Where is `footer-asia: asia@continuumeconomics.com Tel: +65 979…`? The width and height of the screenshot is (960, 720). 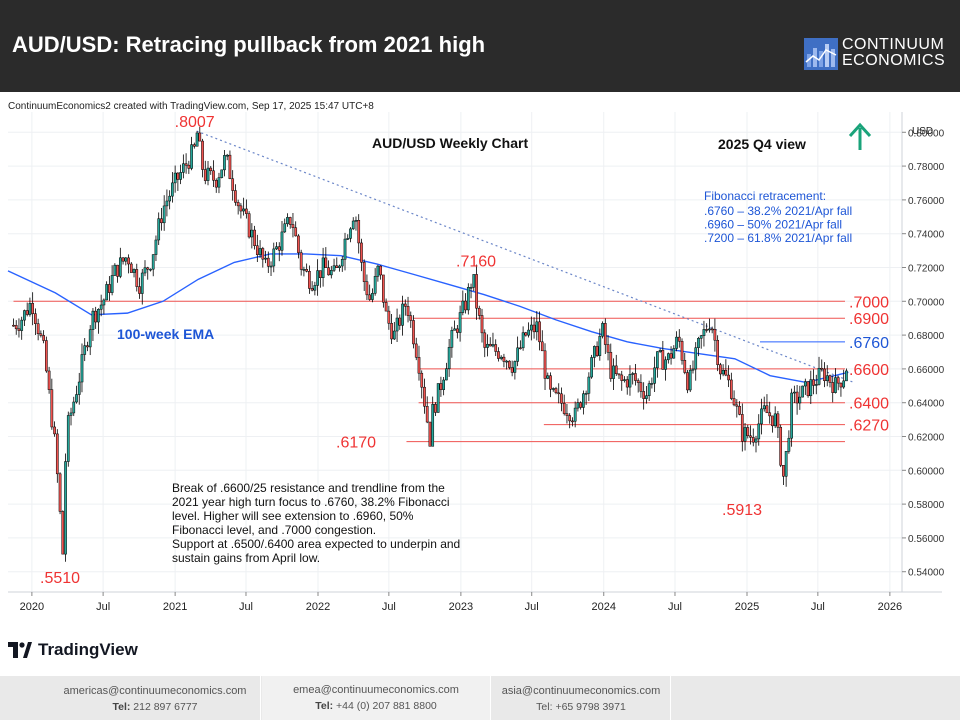
footer-asia: asia@continuumeconomics.com Tel: +65 979… is located at coordinates (581, 698).